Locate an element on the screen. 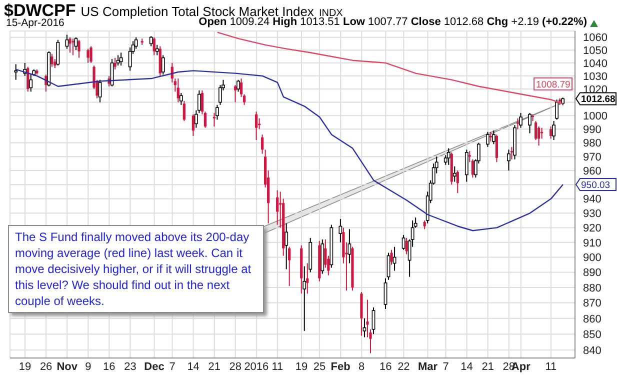  x-tick-label: 22 is located at coordinates (404, 367).